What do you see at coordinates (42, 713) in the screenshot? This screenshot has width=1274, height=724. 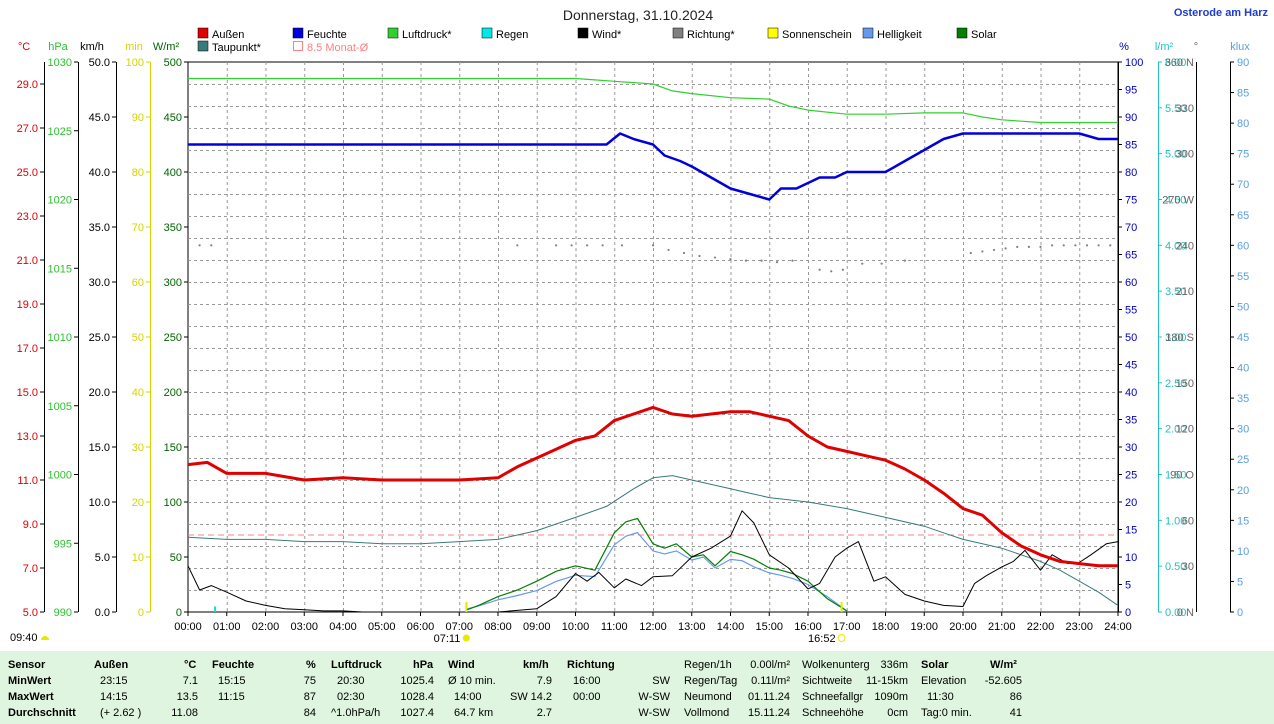 I see `row-label-avg: Durchschnitt` at bounding box center [42, 713].